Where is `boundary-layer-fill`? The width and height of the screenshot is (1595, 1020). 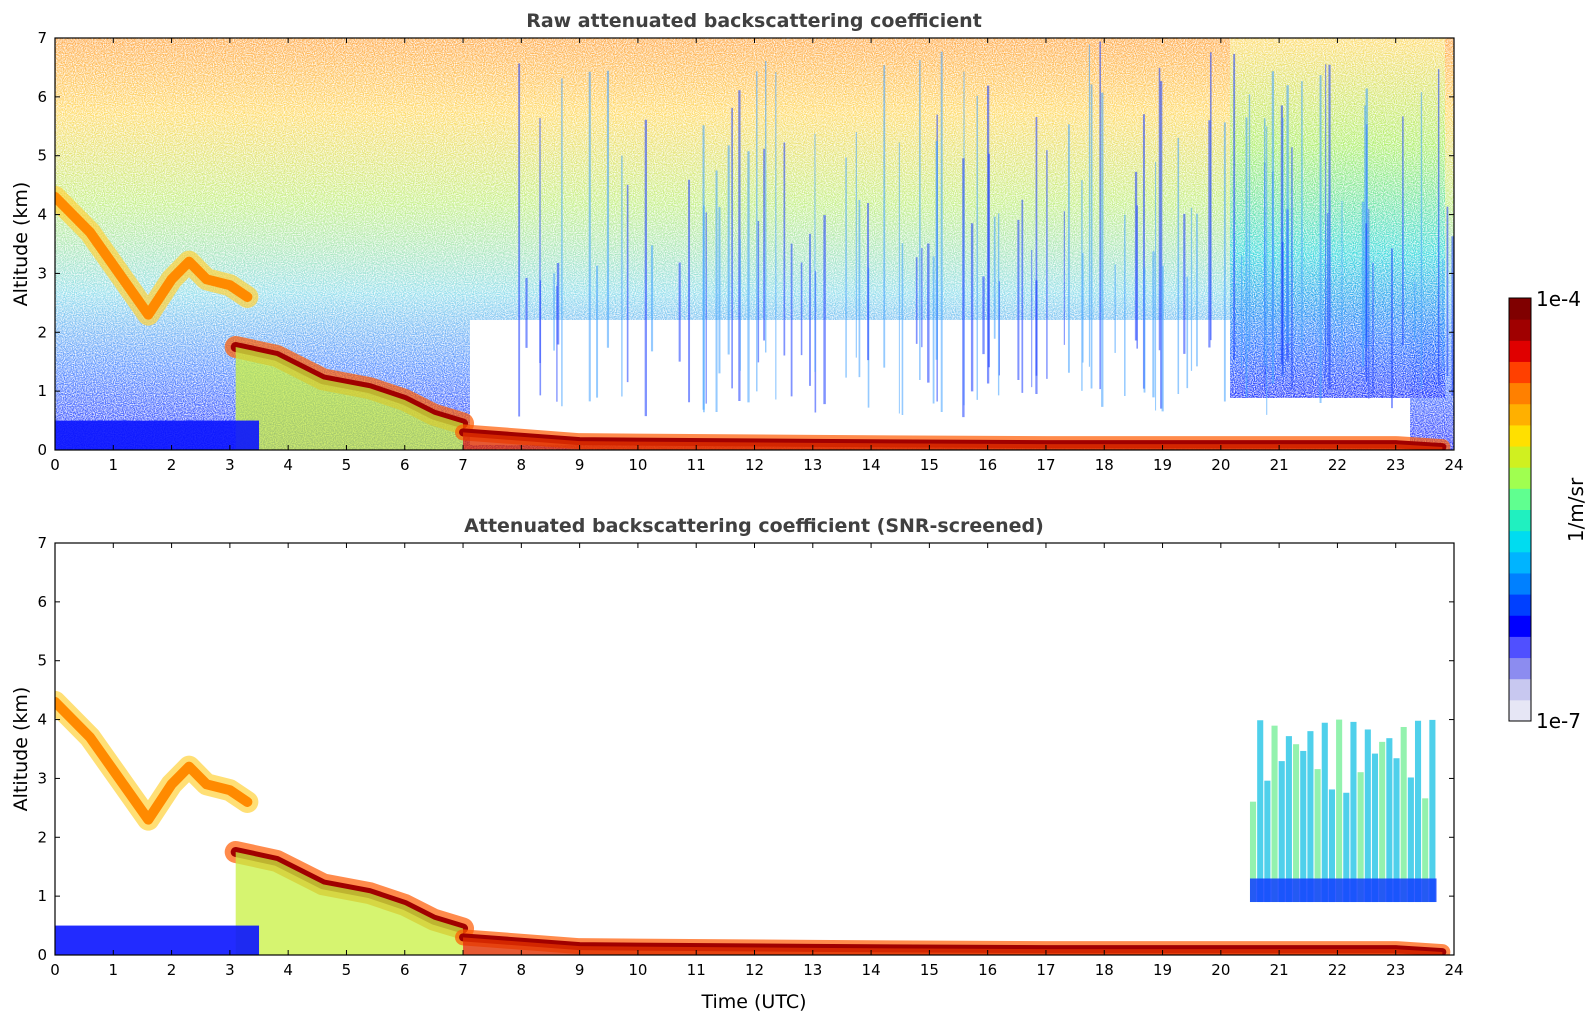 boundary-layer-fill is located at coordinates (953, 946).